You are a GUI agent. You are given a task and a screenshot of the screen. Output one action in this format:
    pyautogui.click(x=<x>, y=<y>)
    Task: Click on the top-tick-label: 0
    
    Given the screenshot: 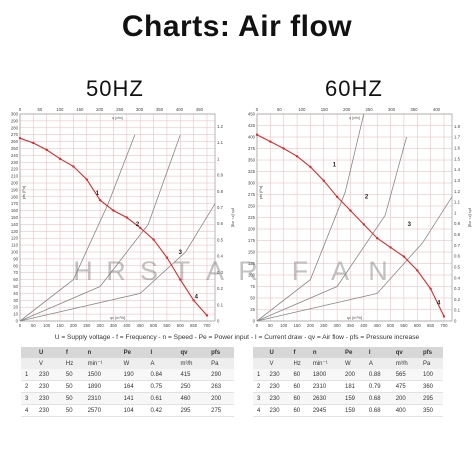 What is the action you would take?
    pyautogui.click(x=20, y=109)
    